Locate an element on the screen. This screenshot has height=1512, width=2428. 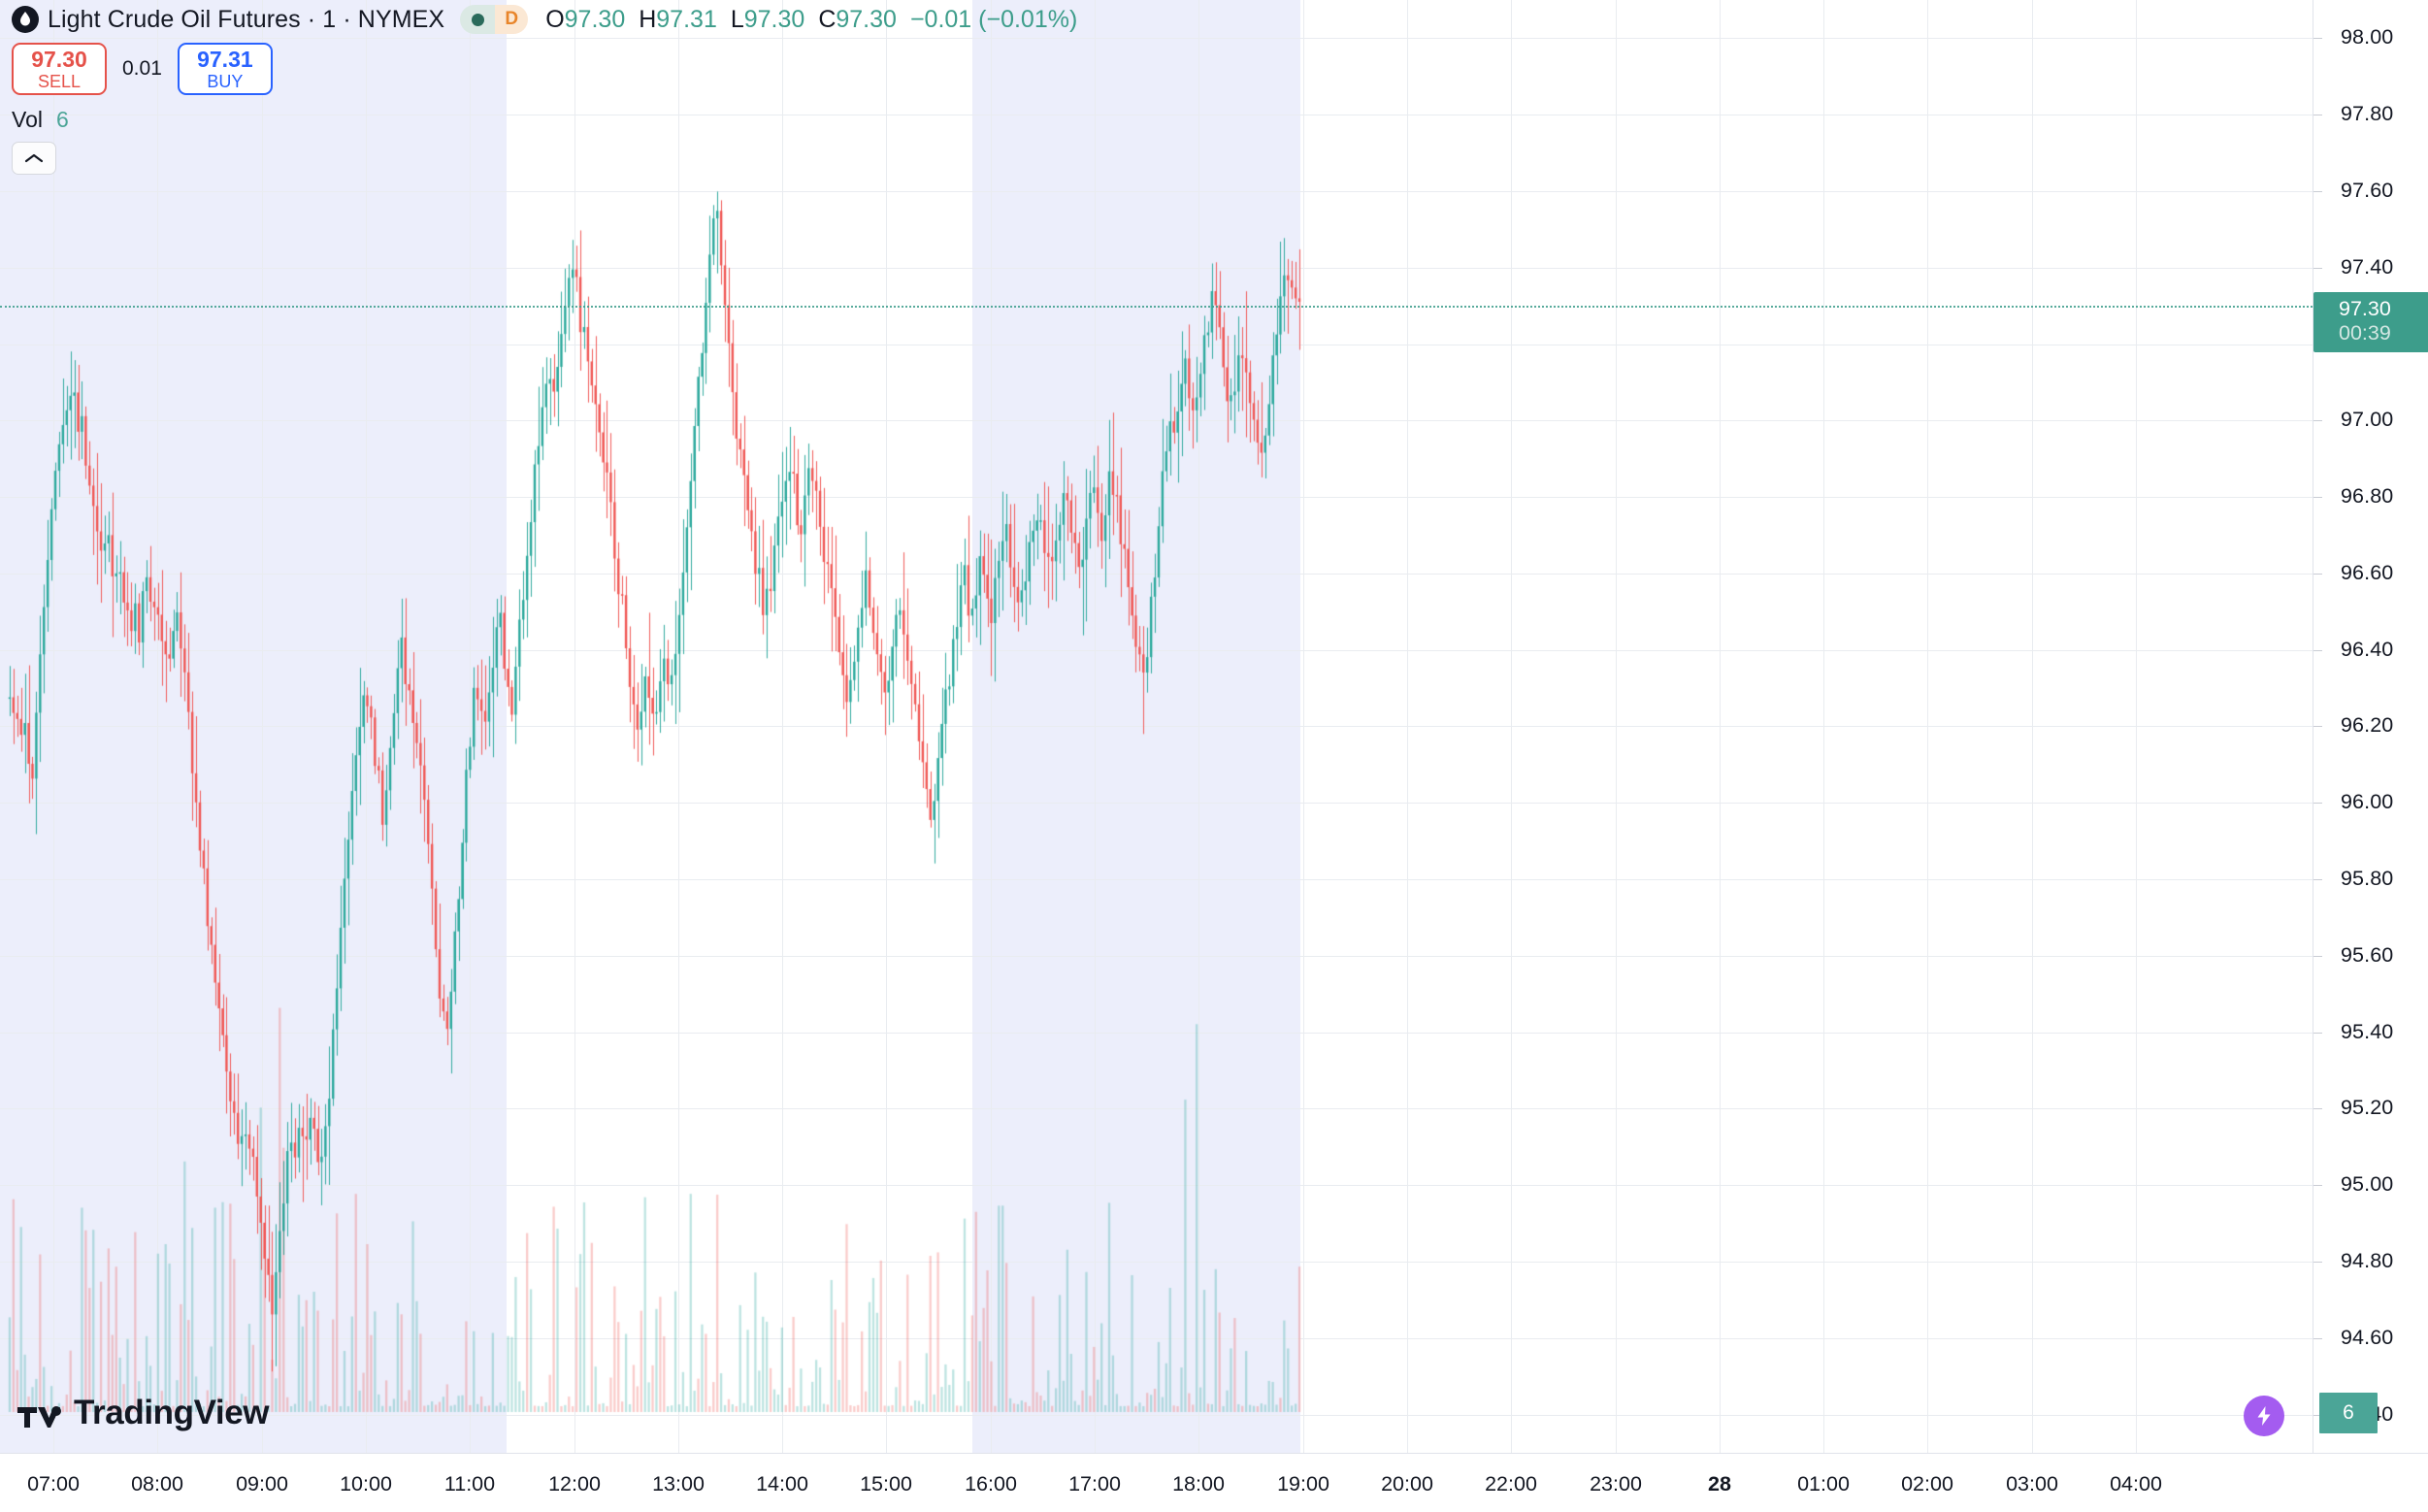
time-axis-tick-label: 10:00 is located at coordinates (366, 1484).